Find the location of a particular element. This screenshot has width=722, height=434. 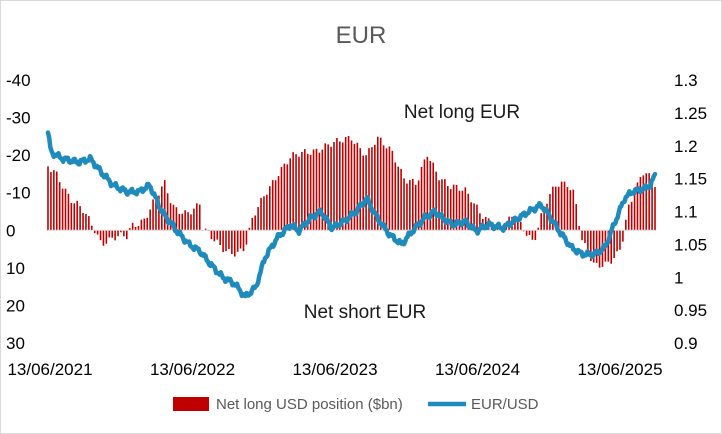

left-tick-label: -10 is located at coordinates (18, 193).